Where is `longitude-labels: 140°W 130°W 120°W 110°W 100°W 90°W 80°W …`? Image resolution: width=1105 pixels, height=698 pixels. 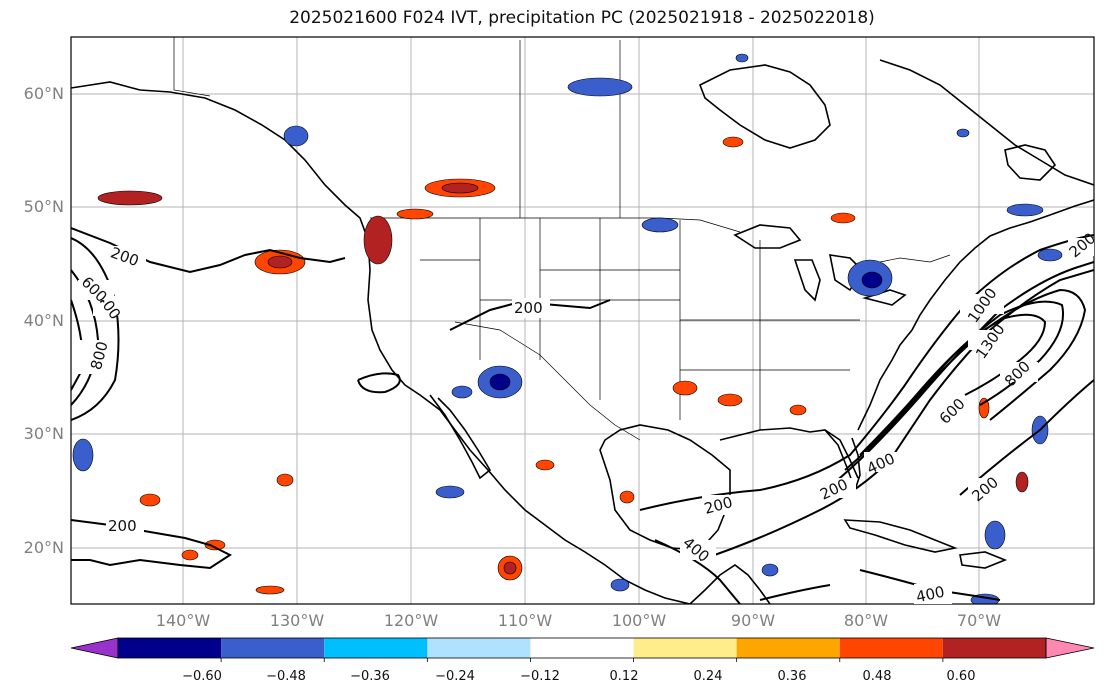
longitude-labels: 140°W 130°W 120°W 110°W 100°W 90°W 80°W … is located at coordinates (578, 620).